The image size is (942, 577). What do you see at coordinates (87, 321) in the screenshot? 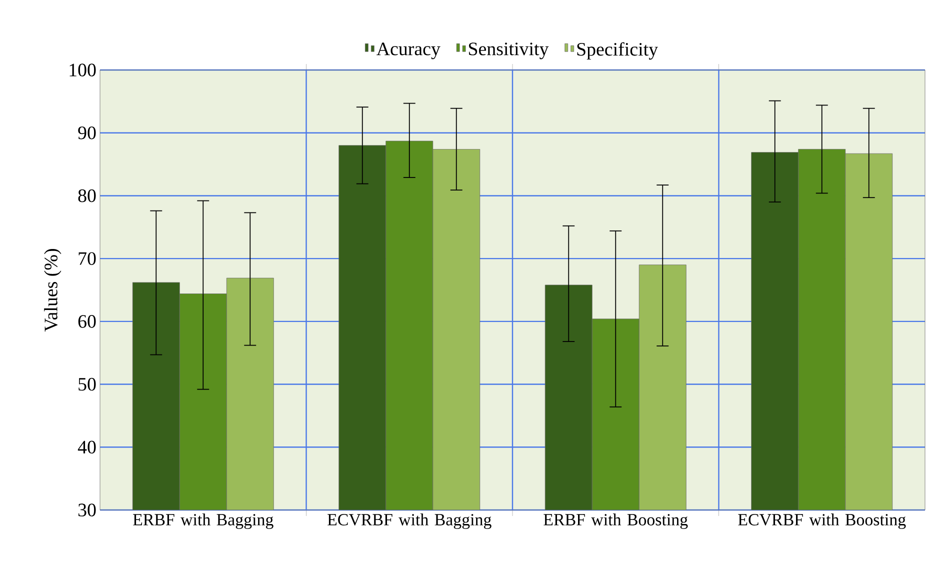
I see `y-tick-label: 60` at bounding box center [87, 321].